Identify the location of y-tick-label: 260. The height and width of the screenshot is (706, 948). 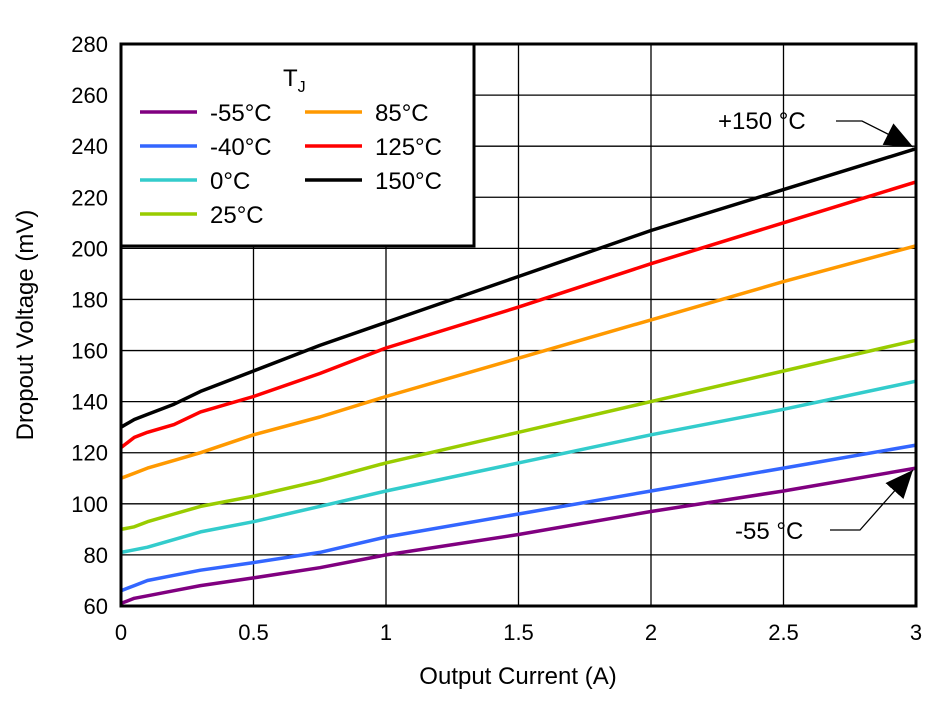
(89, 95).